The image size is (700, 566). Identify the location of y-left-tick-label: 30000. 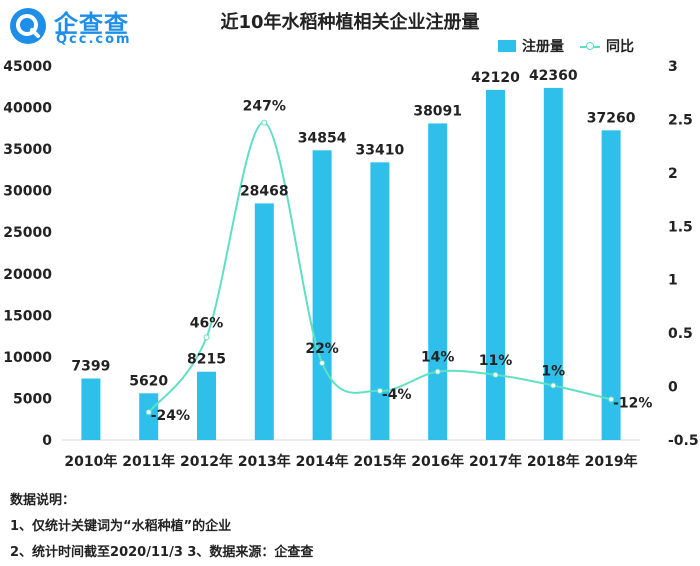
(27, 192).